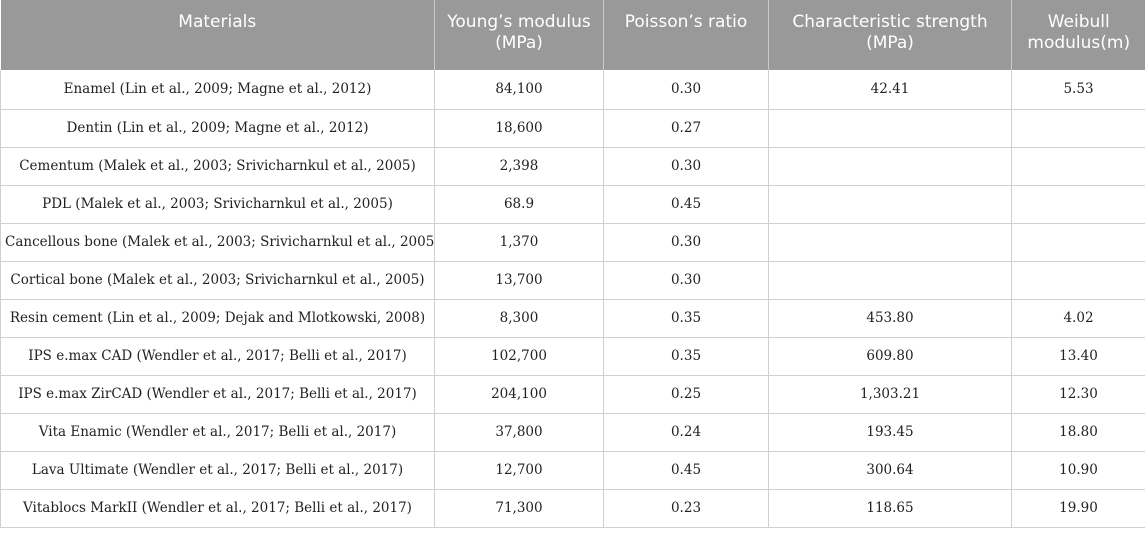 The height and width of the screenshot is (533, 1145). What do you see at coordinates (890, 508) in the screenshot?
I see `cell-characteristic-strength: 118.65` at bounding box center [890, 508].